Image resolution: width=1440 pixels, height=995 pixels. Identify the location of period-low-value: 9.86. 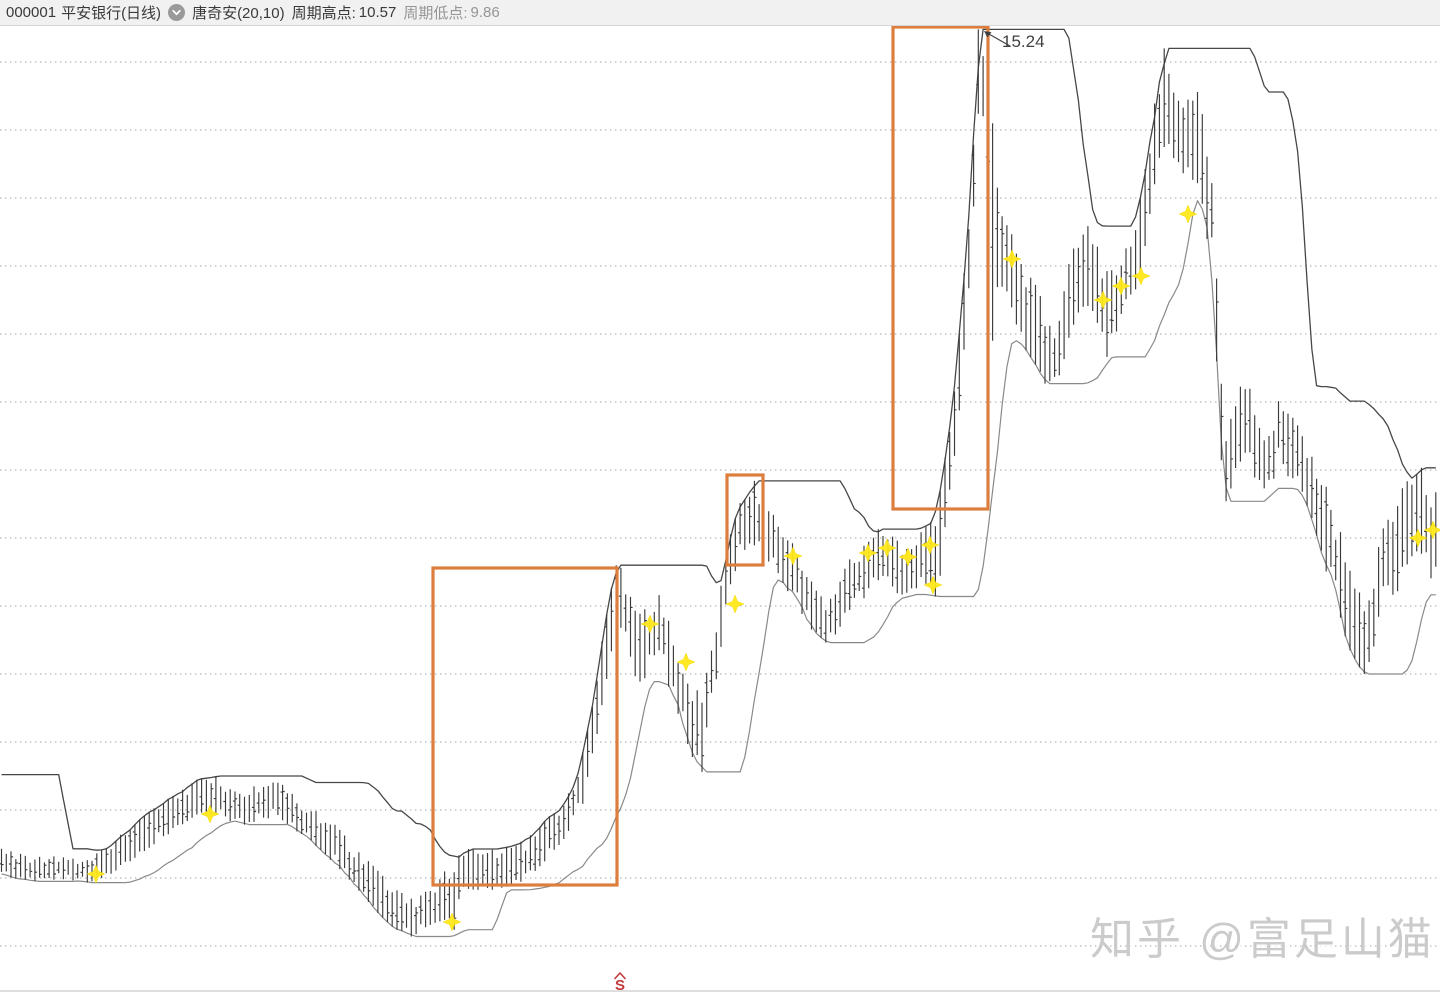
(485, 12).